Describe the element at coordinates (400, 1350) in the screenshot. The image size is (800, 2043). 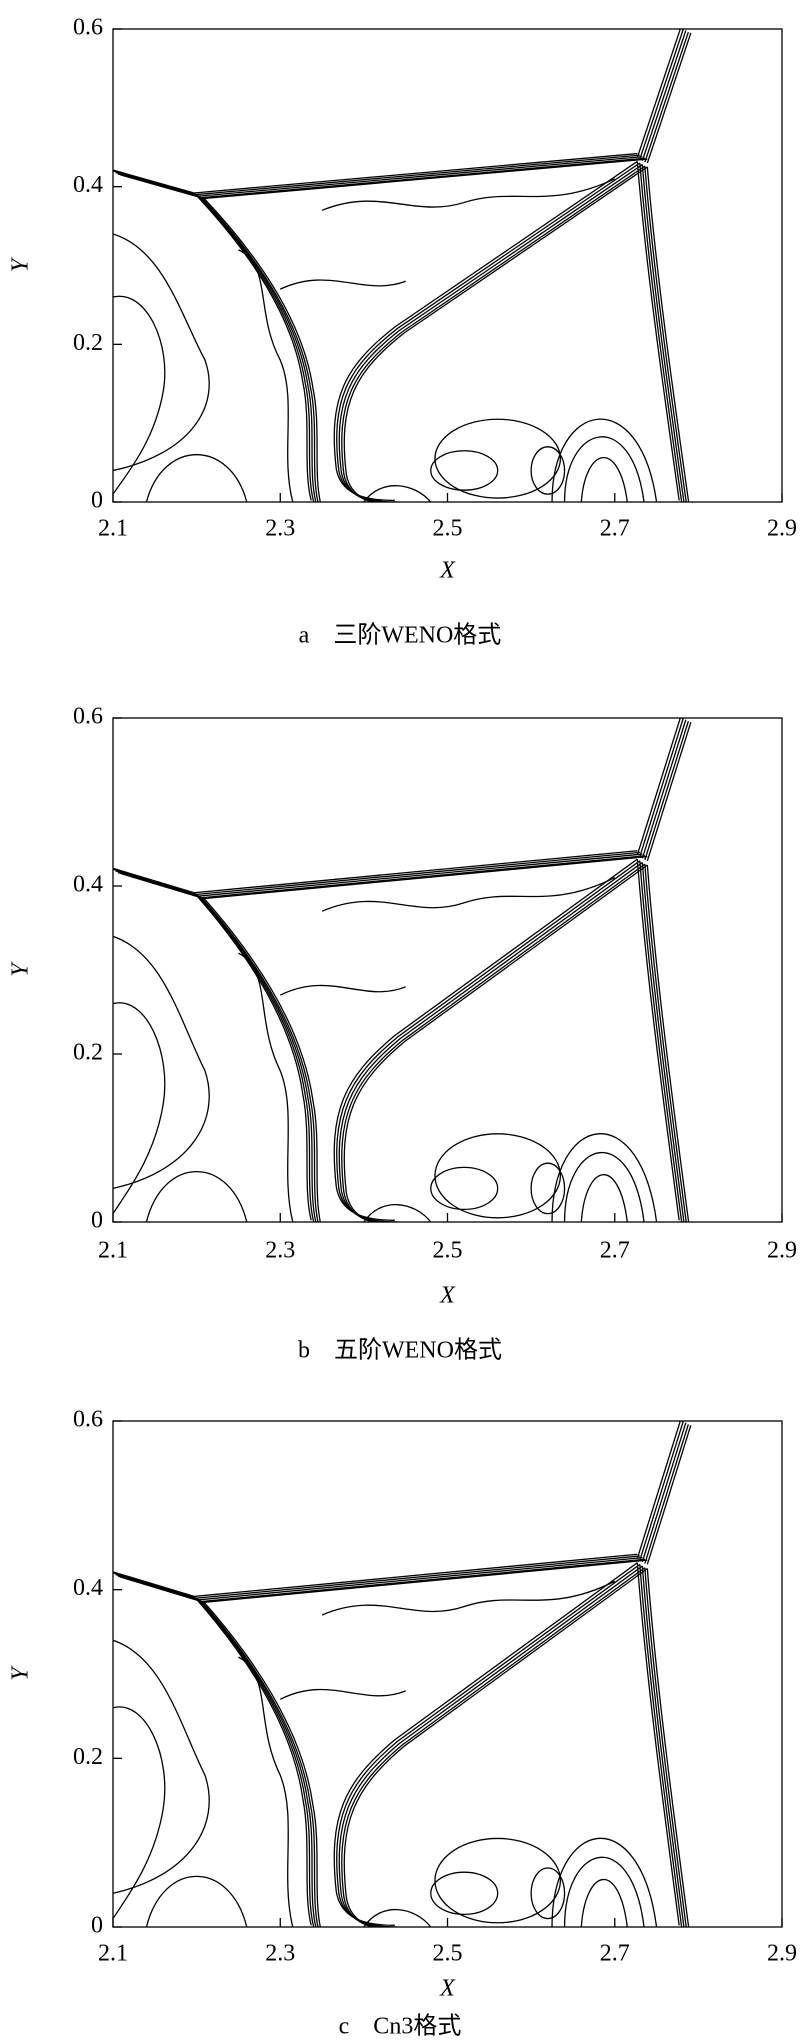
I see `caption: b 五阶WENO格式` at that location.